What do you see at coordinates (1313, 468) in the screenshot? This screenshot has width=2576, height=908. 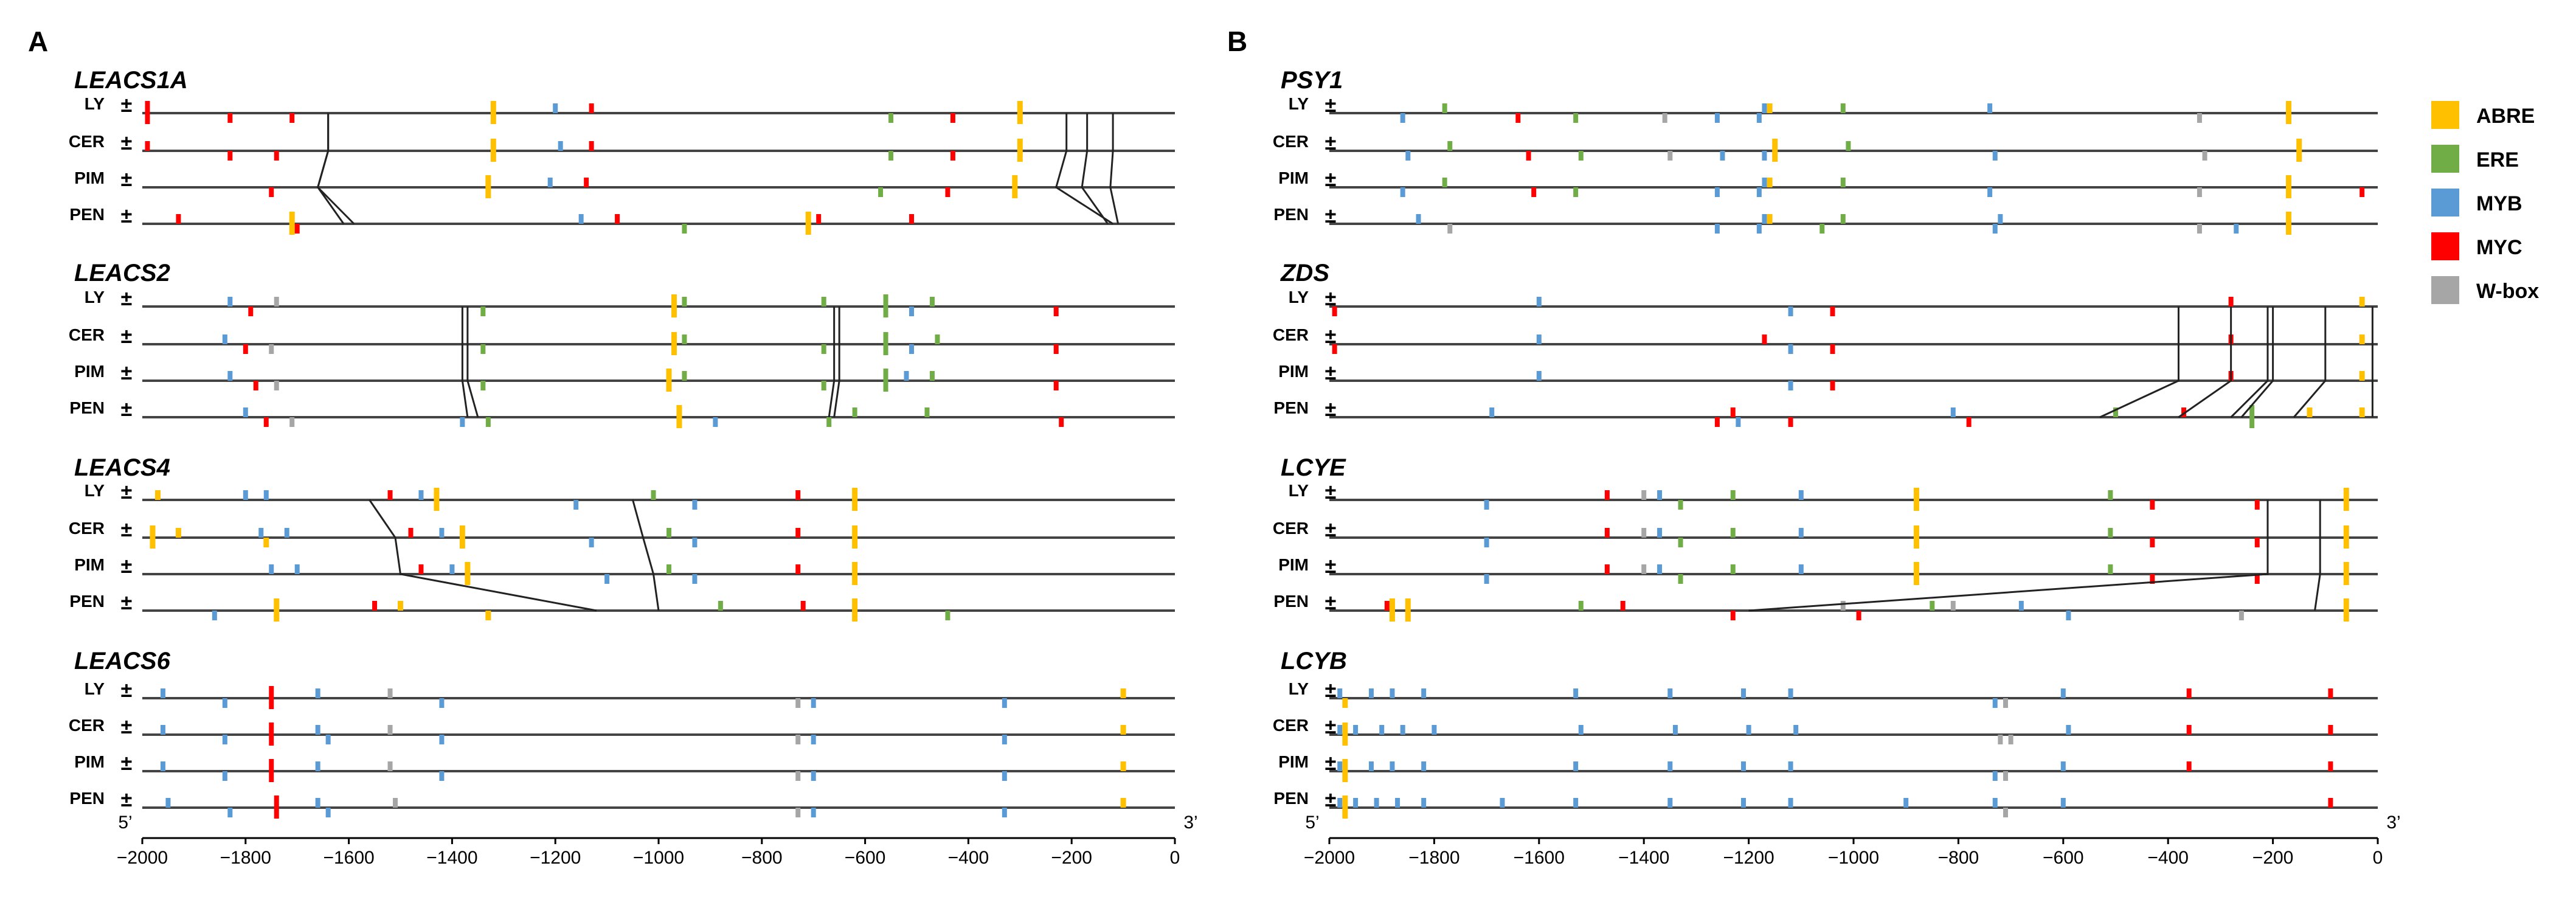 I see `gene-name: LCYE` at bounding box center [1313, 468].